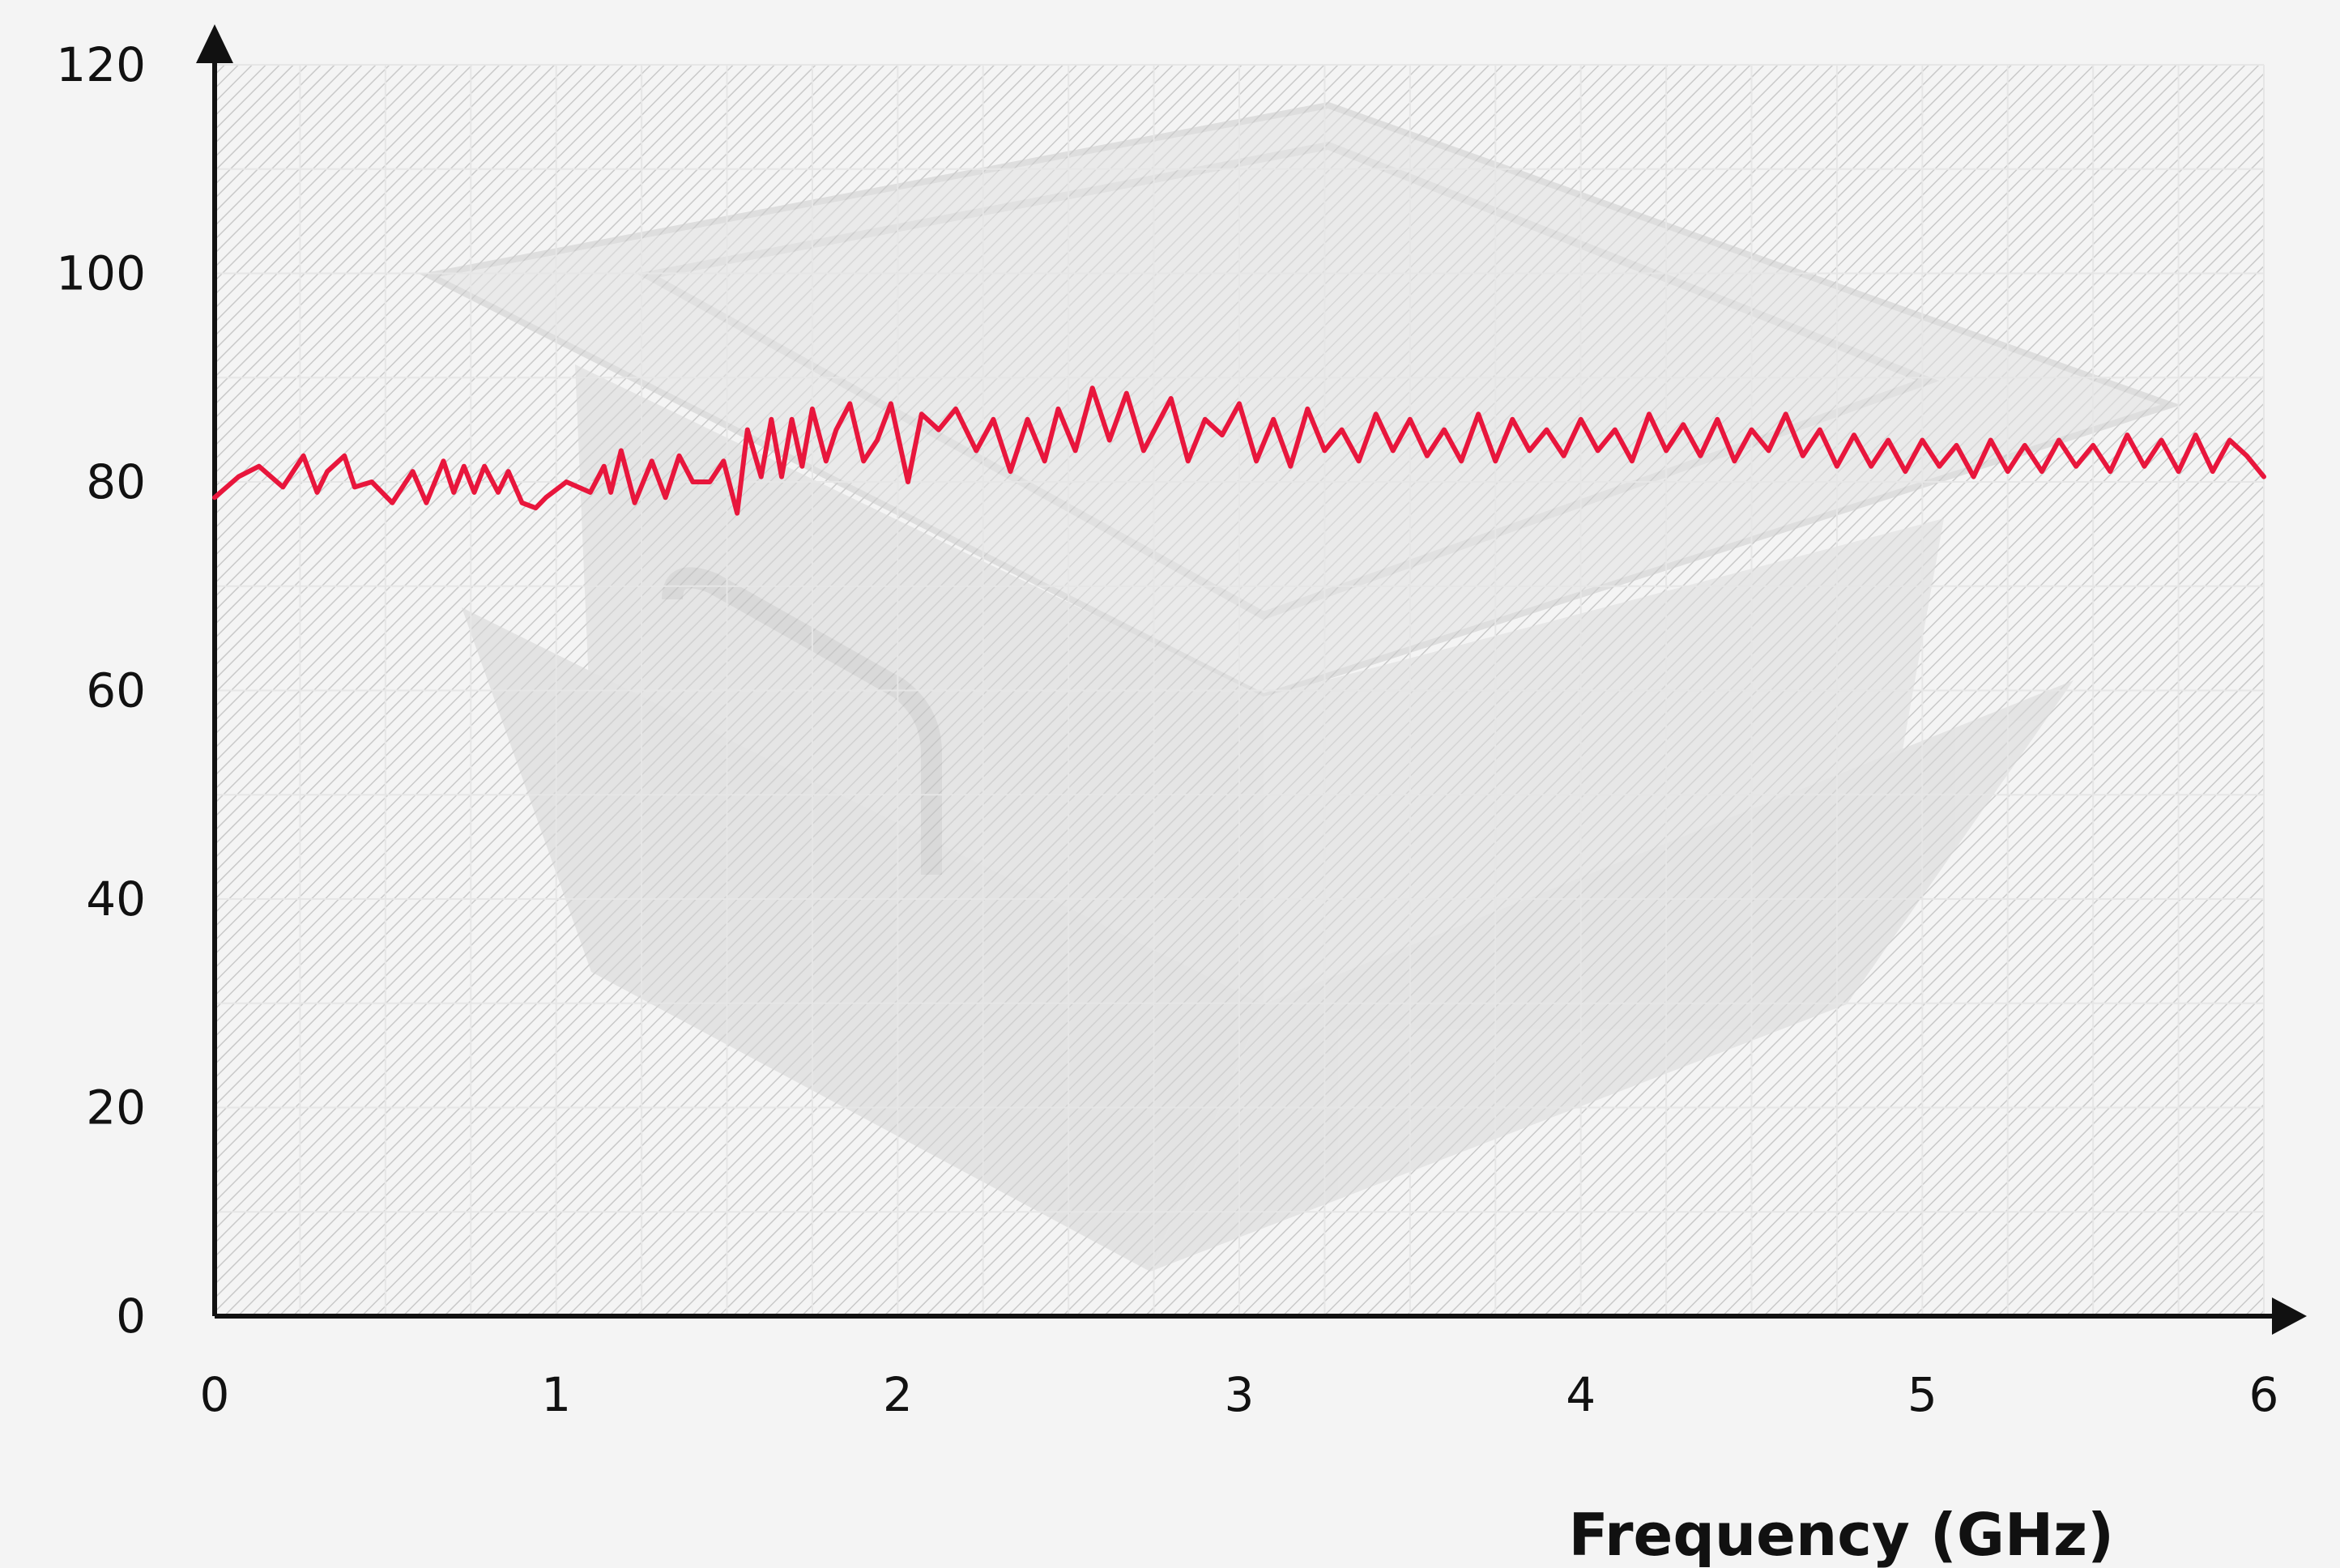 This screenshot has width=2340, height=1568. What do you see at coordinates (898, 1394) in the screenshot?
I see `x-tick-label: 2` at bounding box center [898, 1394].